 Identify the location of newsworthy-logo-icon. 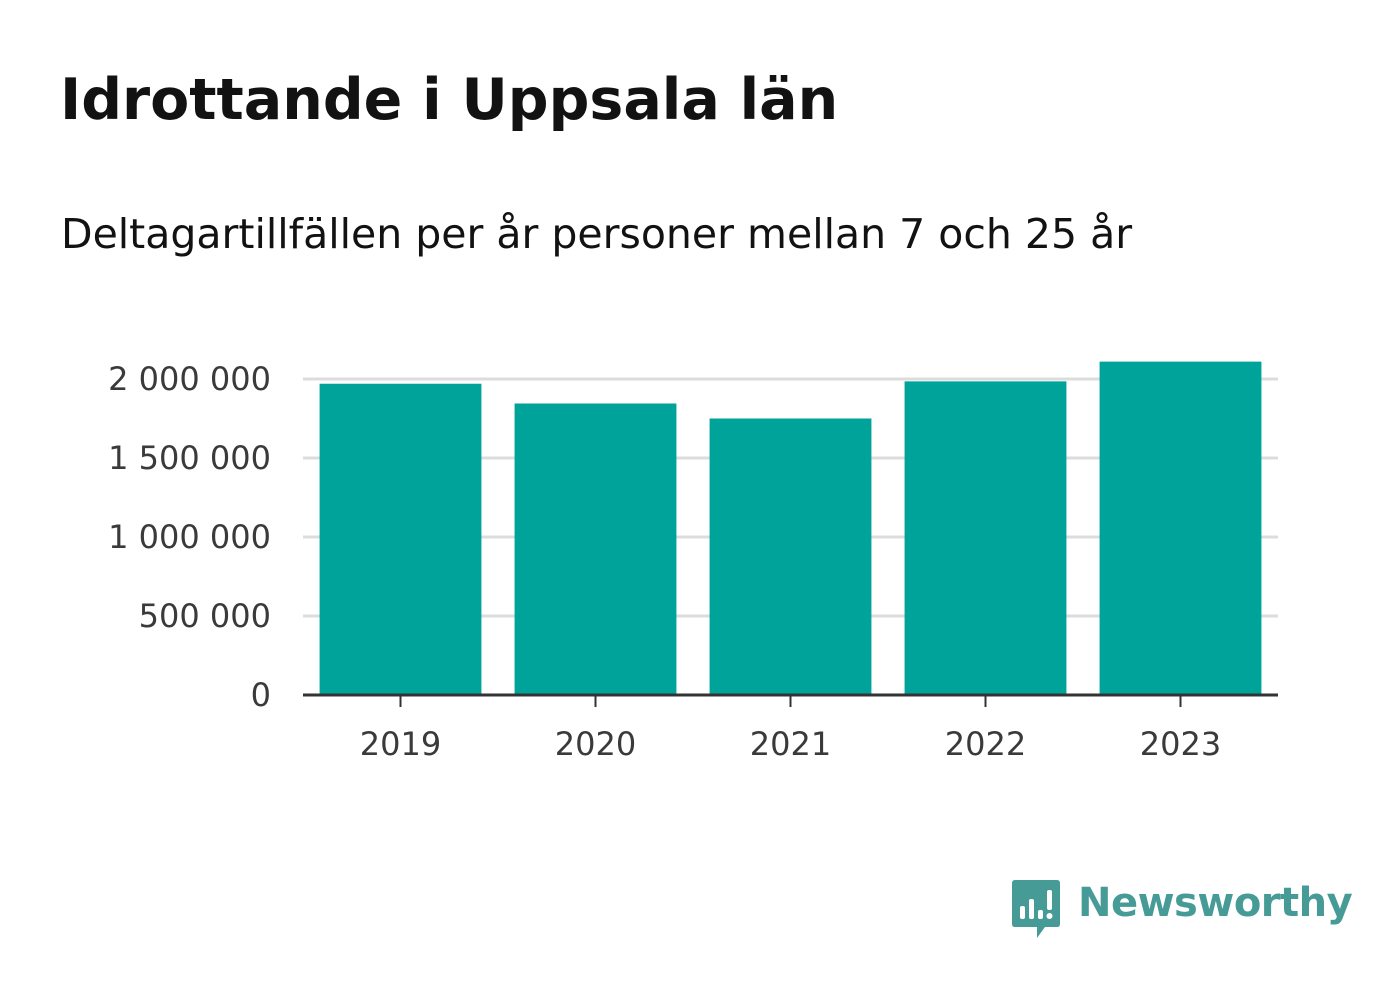
(1036, 909).